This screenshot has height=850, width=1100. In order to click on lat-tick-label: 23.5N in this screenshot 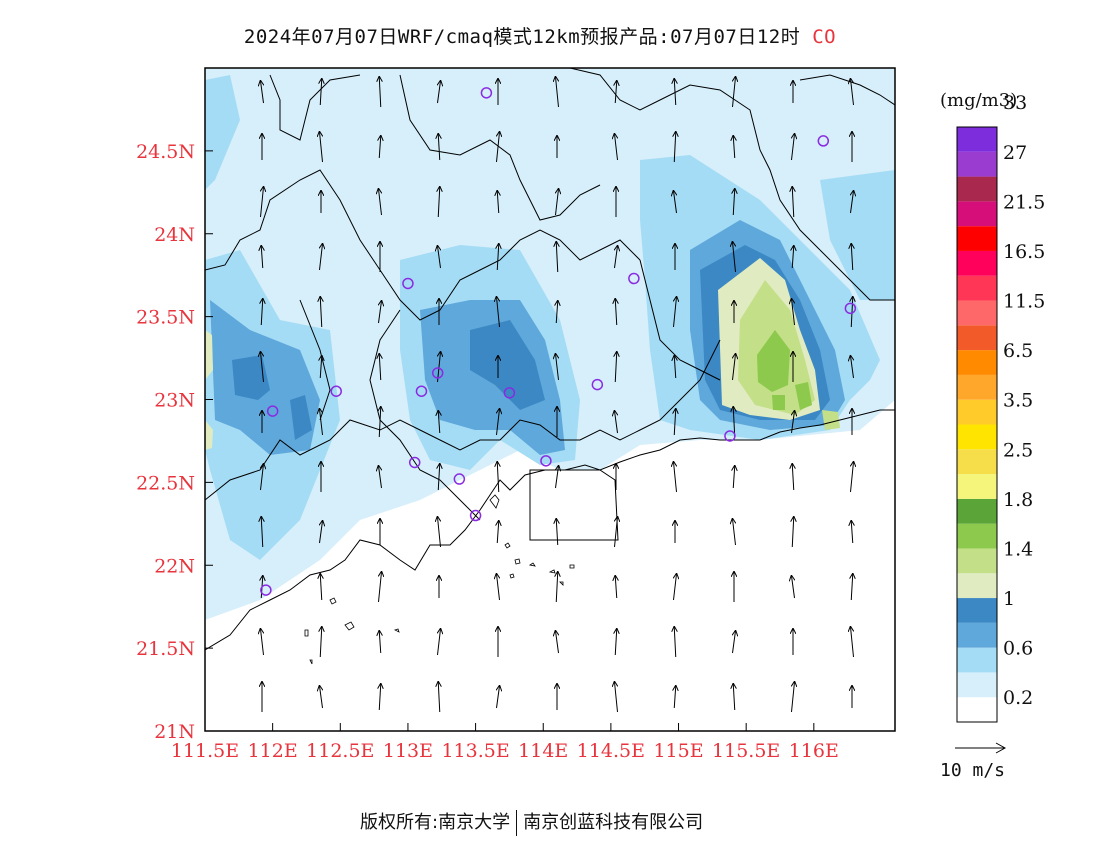, I will do `click(165, 318)`.